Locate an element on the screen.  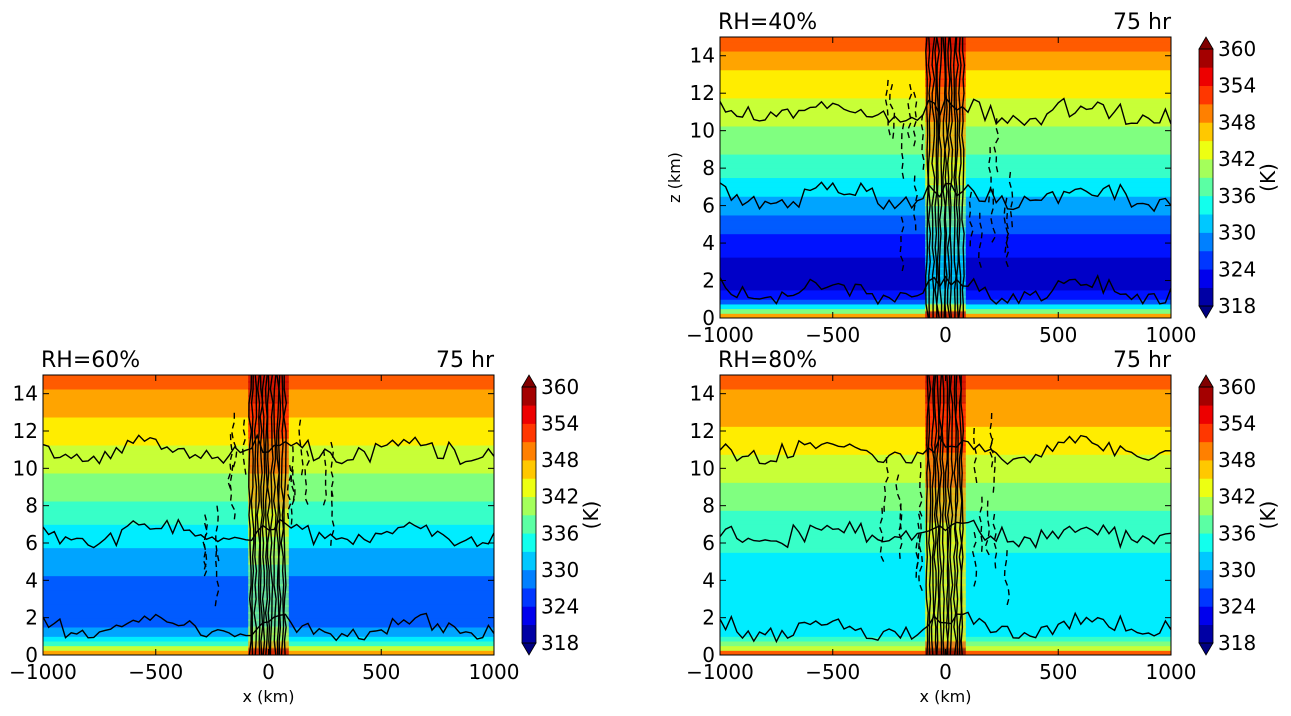
y-tick-label: 0 is located at coordinates (708, 655).